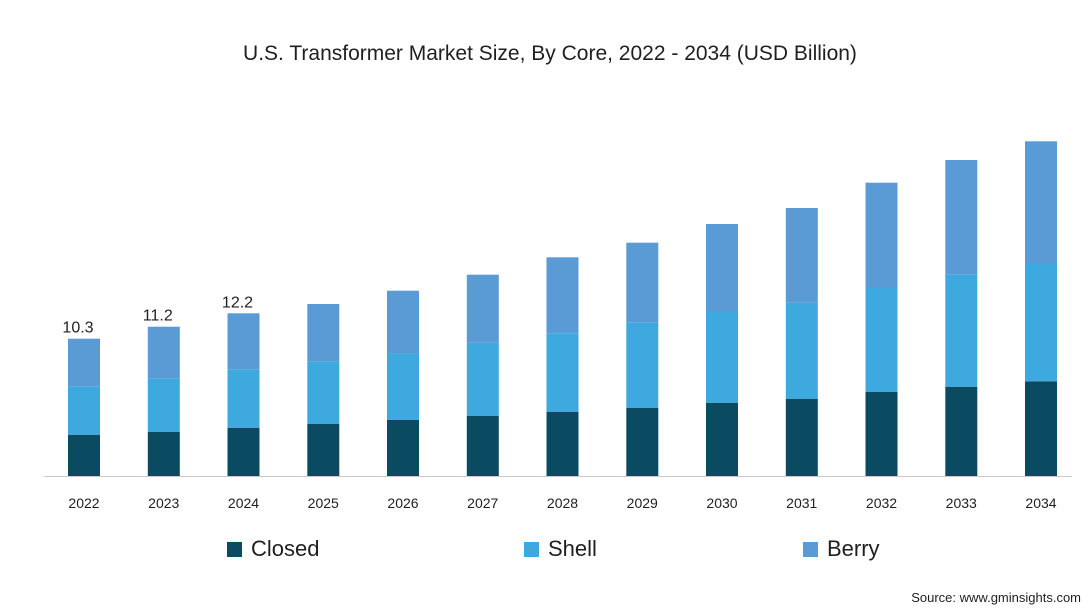 The image size is (1090, 609). I want to click on bar-shell-2025, so click(323, 392).